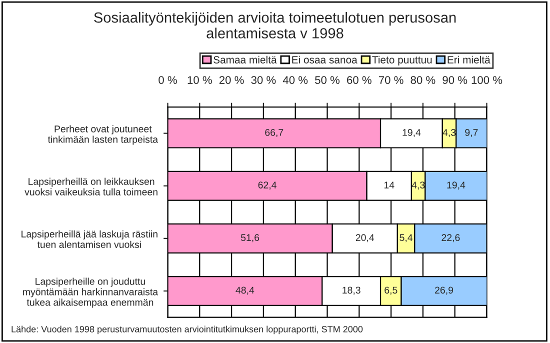 The height and width of the screenshot is (343, 550). I want to click on legend-label: Tieto puuttuu, so click(402, 61).